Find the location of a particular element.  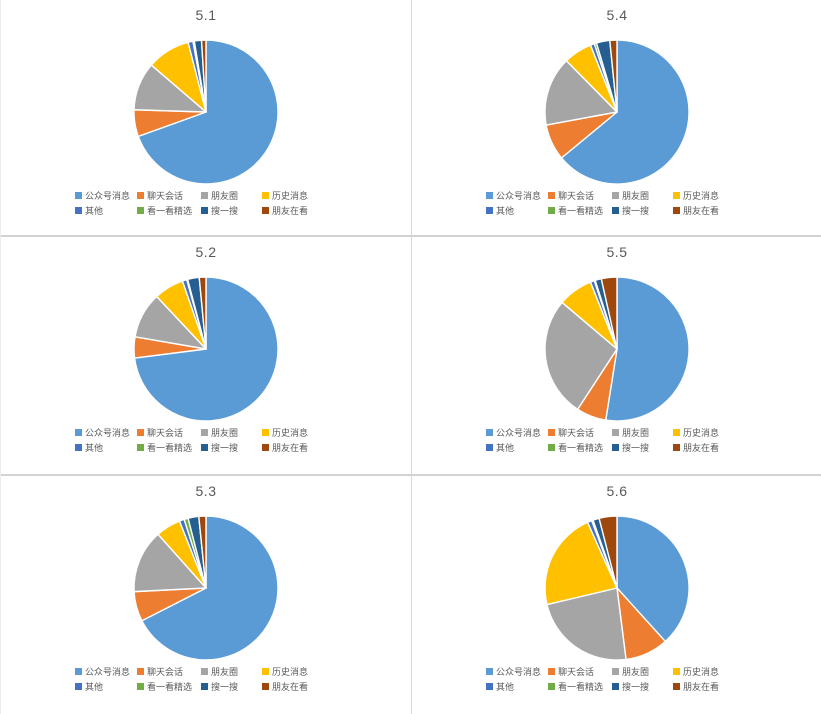

chart-title: 5.5 is located at coordinates (617, 252).